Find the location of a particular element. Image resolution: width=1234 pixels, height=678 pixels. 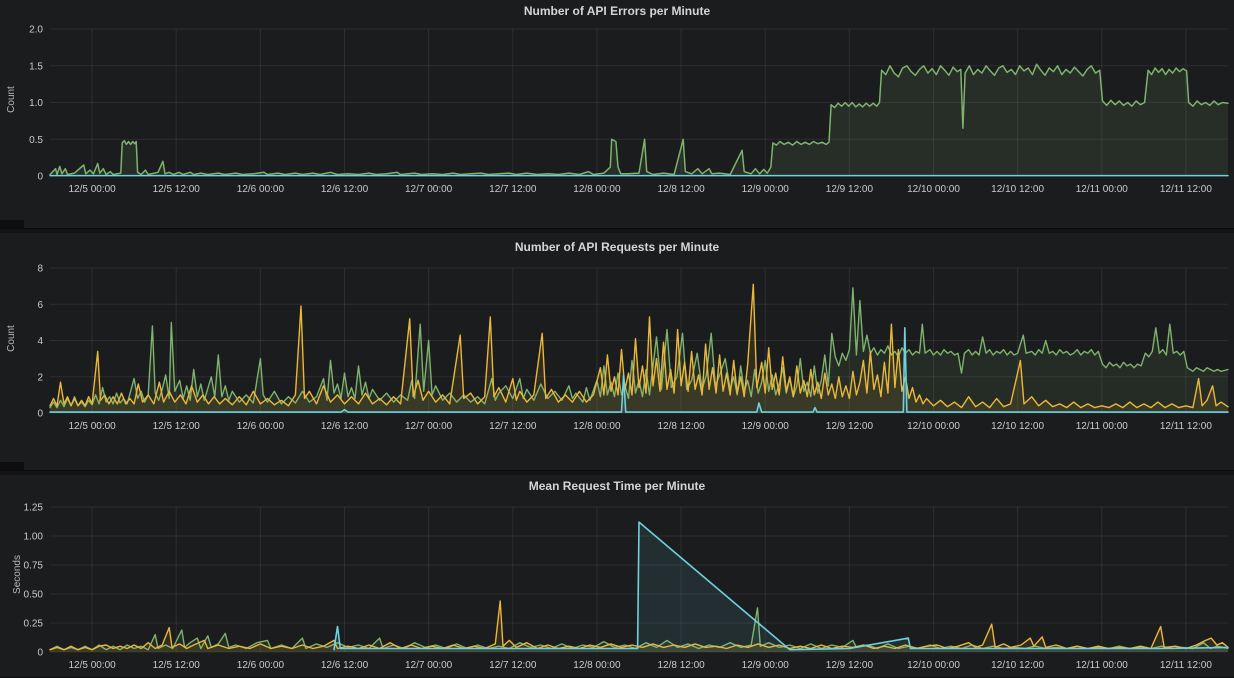

series-fill-yellow is located at coordinates (639, 626).